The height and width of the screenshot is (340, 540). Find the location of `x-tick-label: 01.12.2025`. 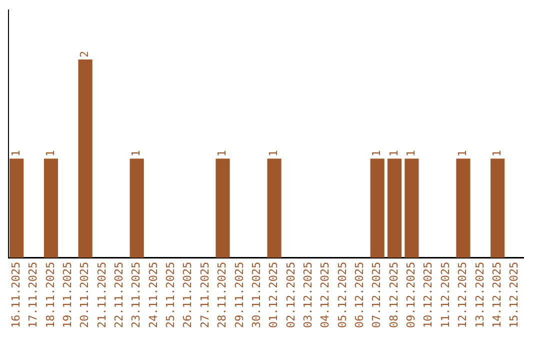

x-tick-label: 01.12.2025 is located at coordinates (273, 295).